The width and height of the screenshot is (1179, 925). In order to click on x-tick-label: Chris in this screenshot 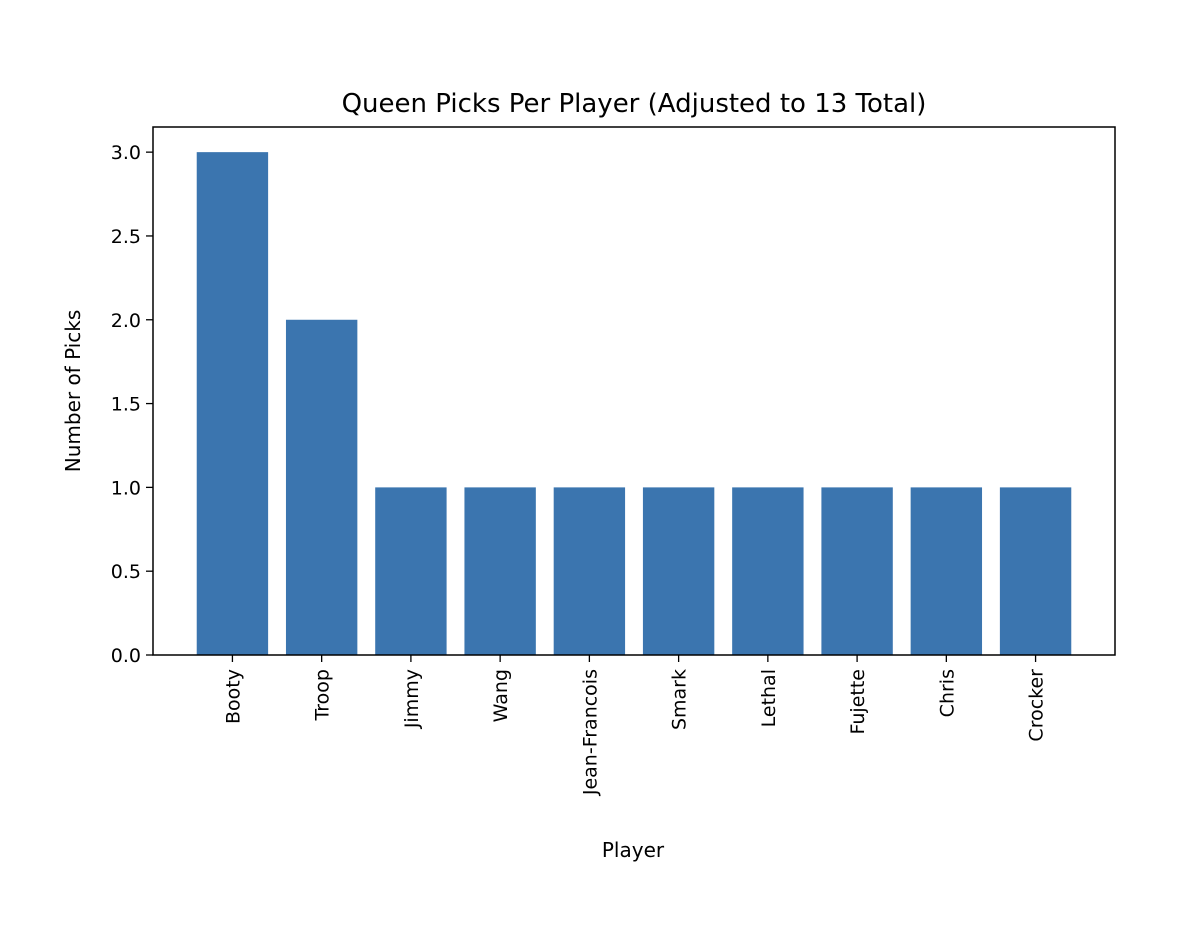, I will do `click(947, 693)`.